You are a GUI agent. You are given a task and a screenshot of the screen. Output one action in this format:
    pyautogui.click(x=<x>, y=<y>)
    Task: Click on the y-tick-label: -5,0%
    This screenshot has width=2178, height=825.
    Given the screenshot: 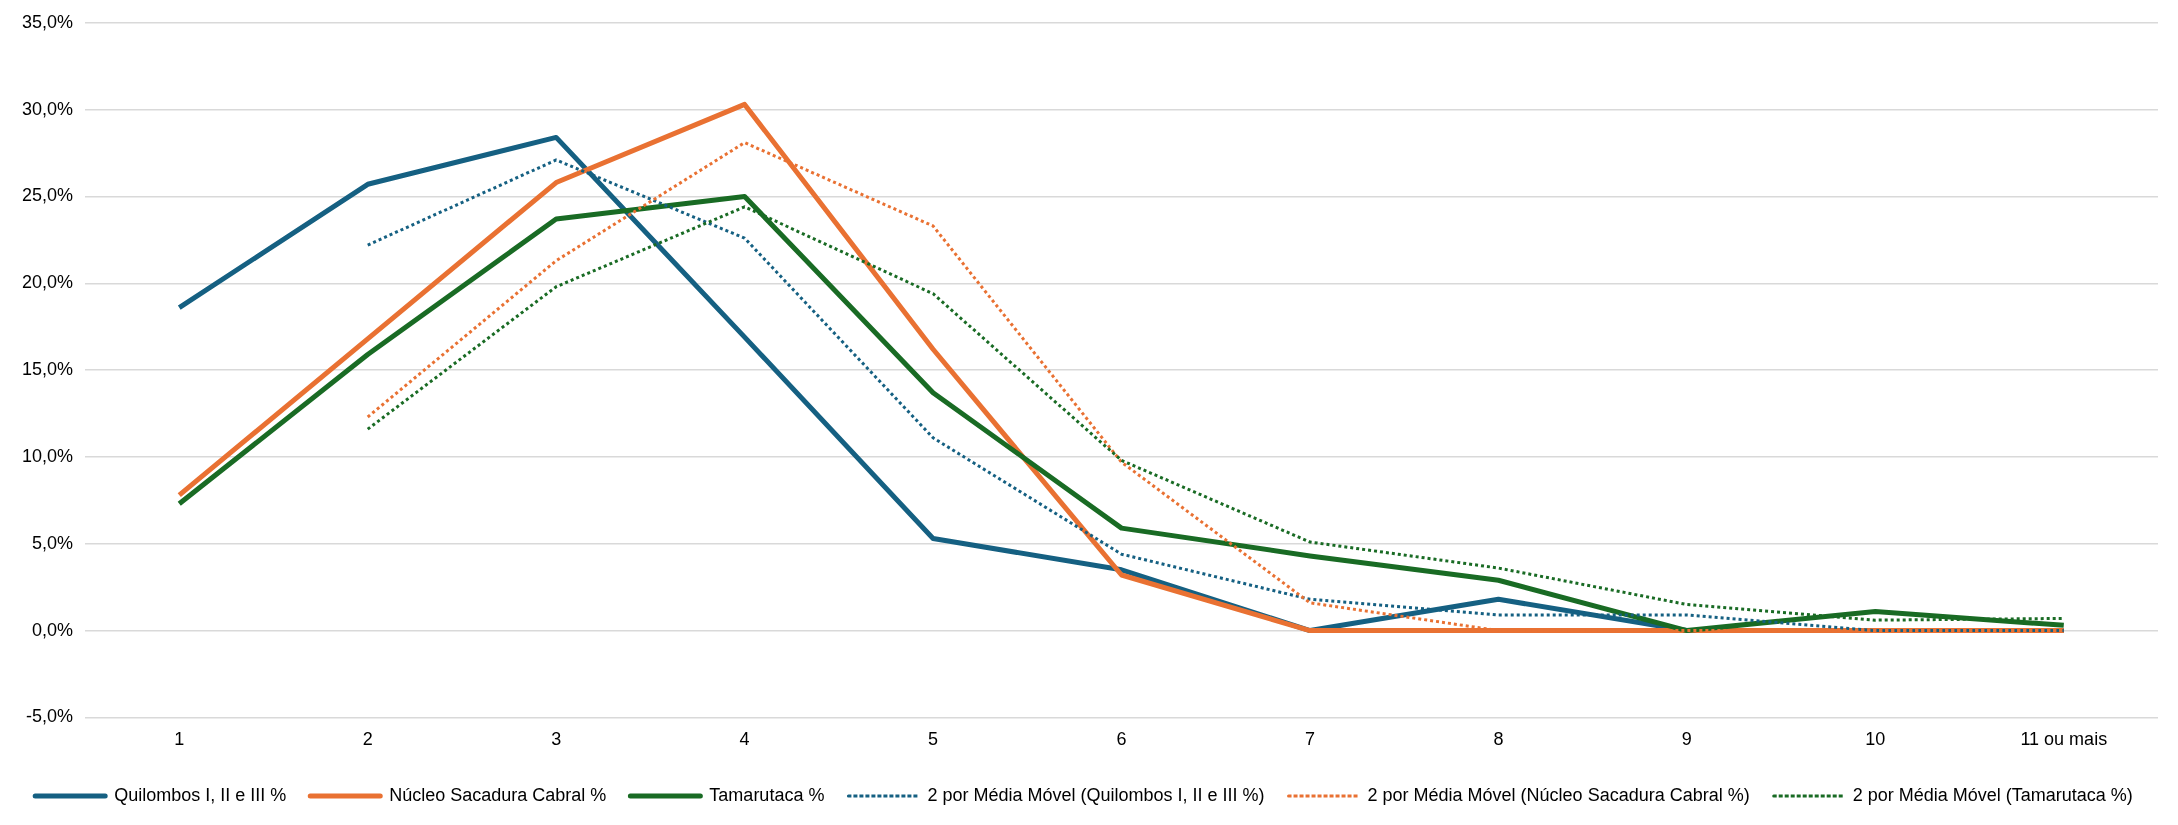 What is the action you would take?
    pyautogui.click(x=50, y=716)
    